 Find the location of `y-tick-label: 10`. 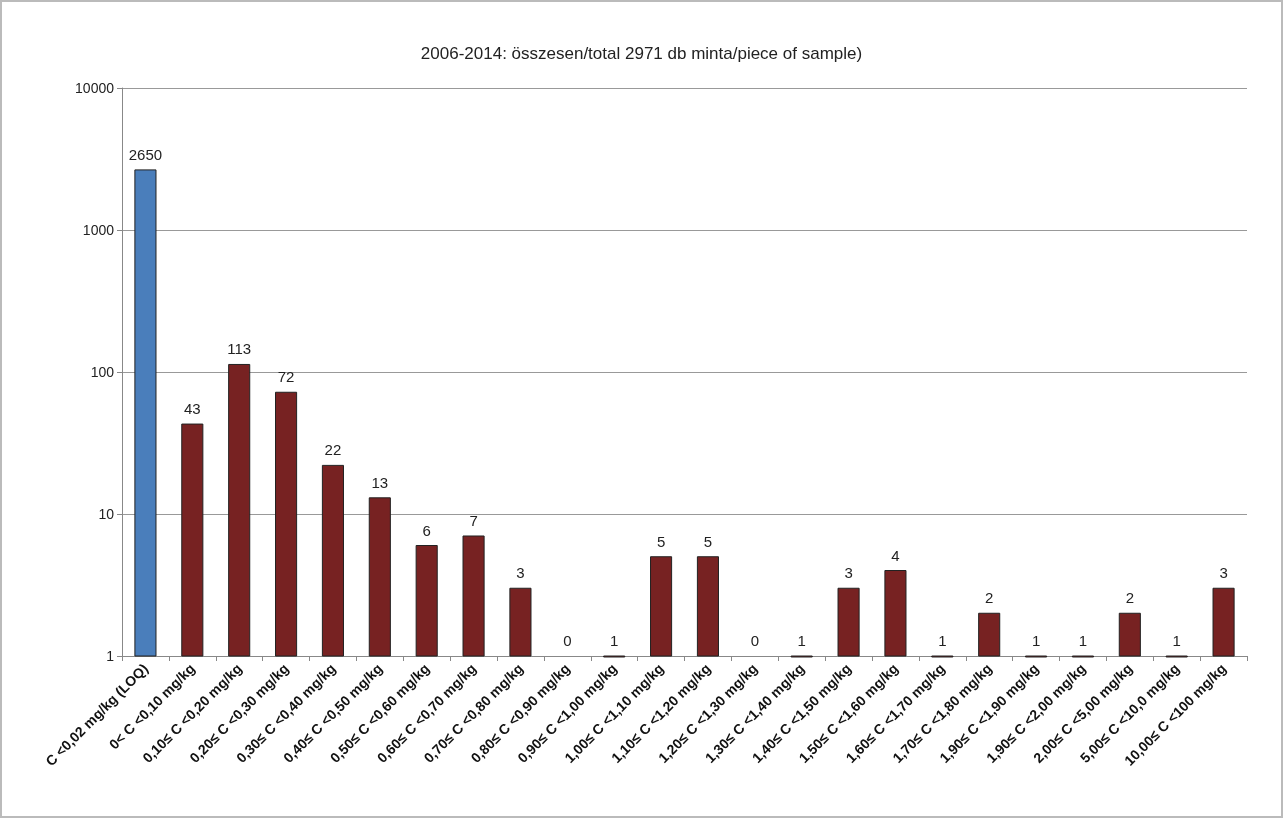

y-tick-label: 10 is located at coordinates (106, 514).